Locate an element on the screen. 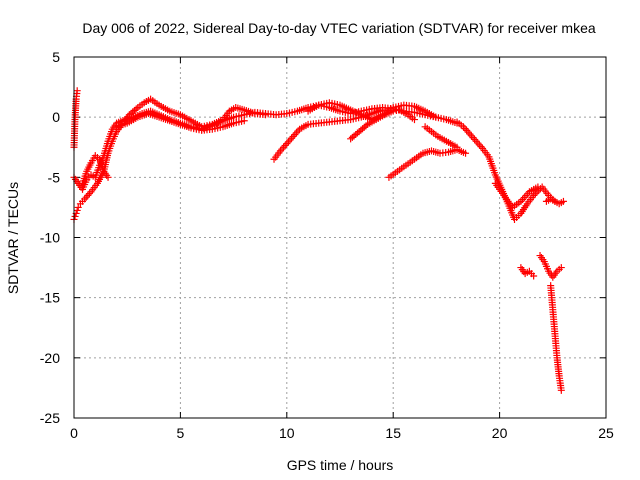 The height and width of the screenshot is (480, 640). y-tick-label: -15 is located at coordinates (50, 298).